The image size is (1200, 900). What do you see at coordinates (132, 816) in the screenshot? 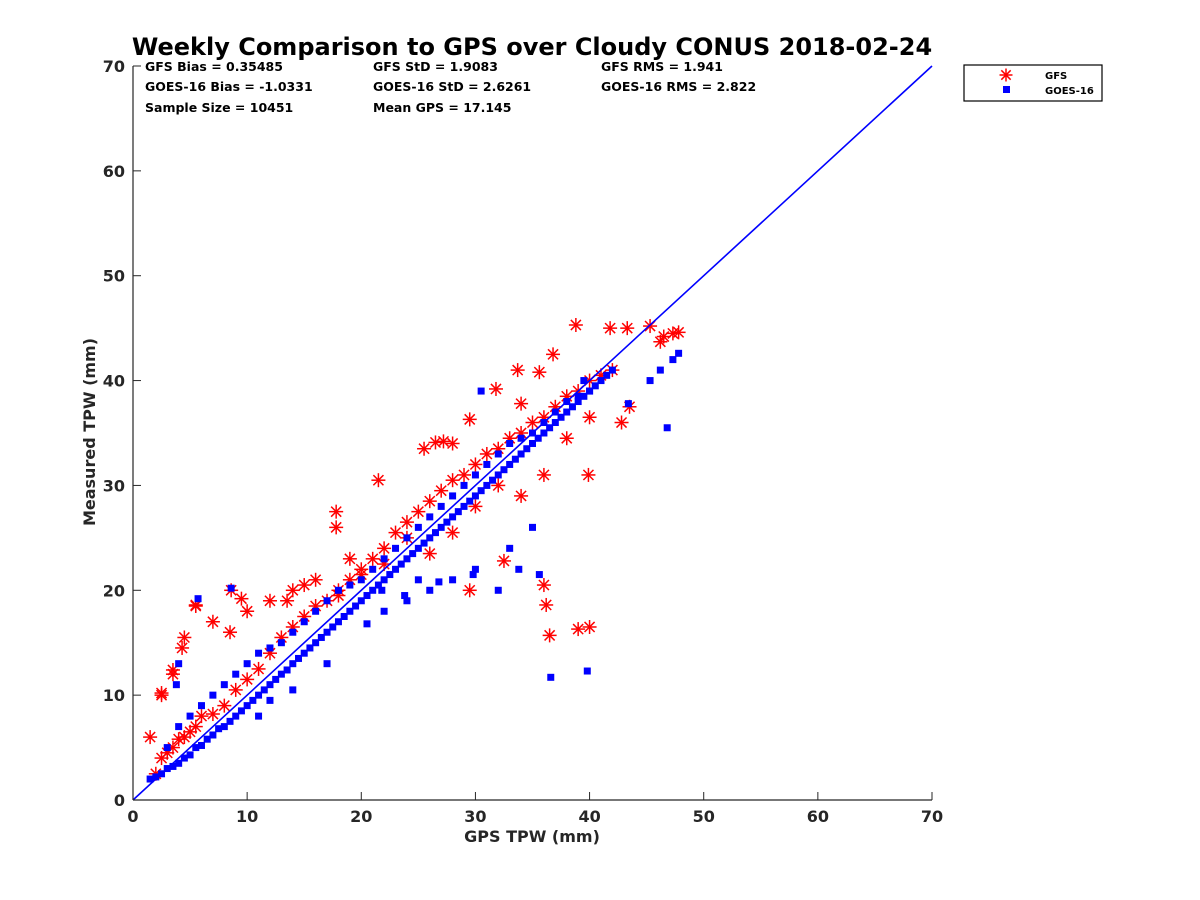
I see `x-tick-label: 0` at bounding box center [132, 816].